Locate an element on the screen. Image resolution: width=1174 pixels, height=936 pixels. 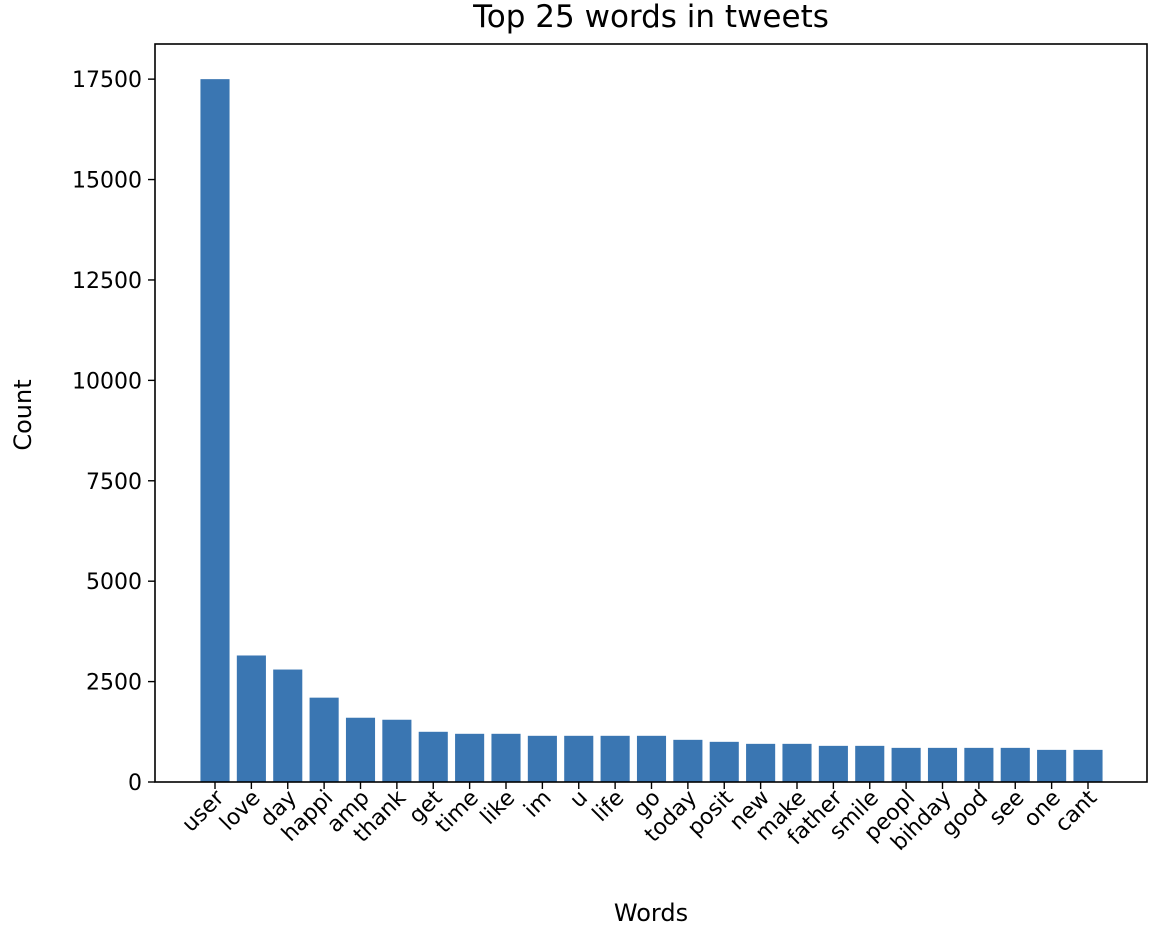
x-tick-label-im: im is located at coordinates (537, 804).